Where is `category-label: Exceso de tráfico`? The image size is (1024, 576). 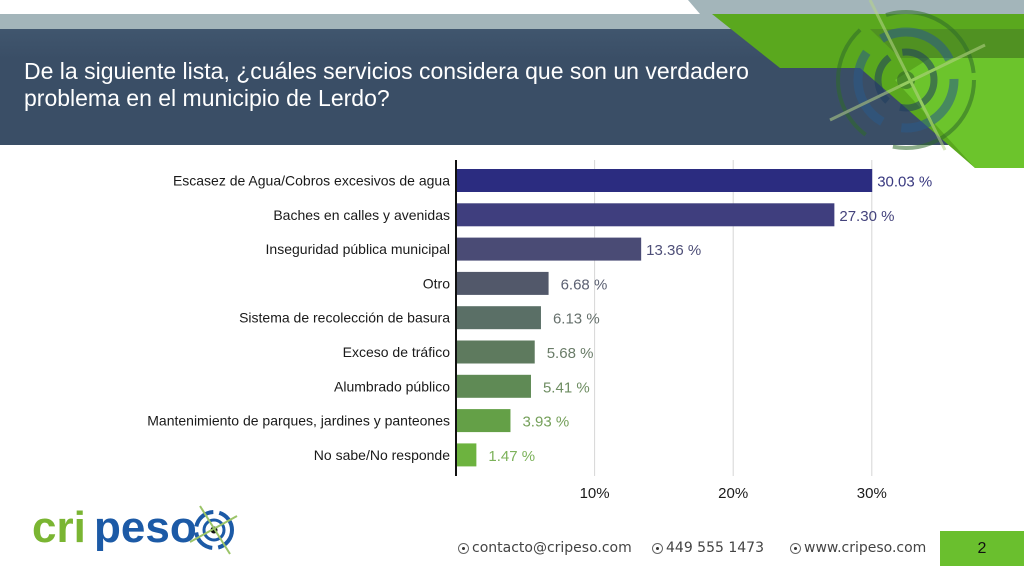
category-label: Exceso de tráfico is located at coordinates (397, 352).